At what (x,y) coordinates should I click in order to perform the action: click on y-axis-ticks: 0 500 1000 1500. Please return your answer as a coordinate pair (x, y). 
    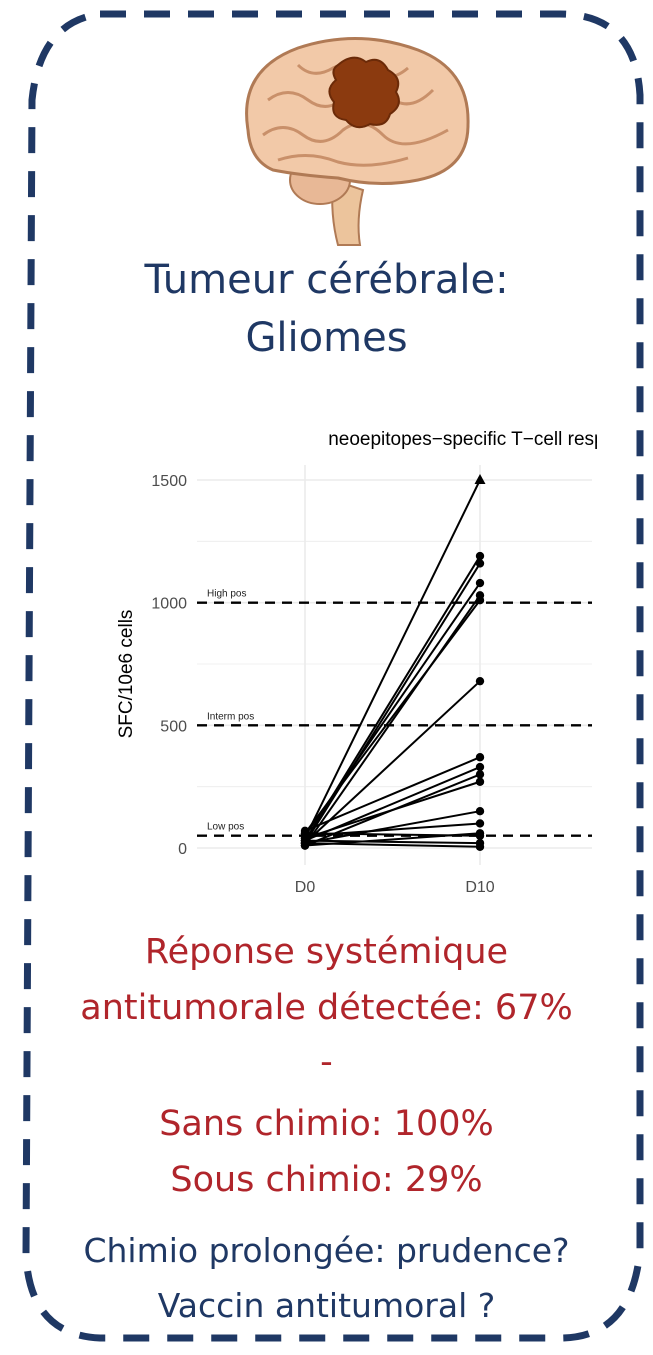
    Looking at the image, I should click on (169, 665).